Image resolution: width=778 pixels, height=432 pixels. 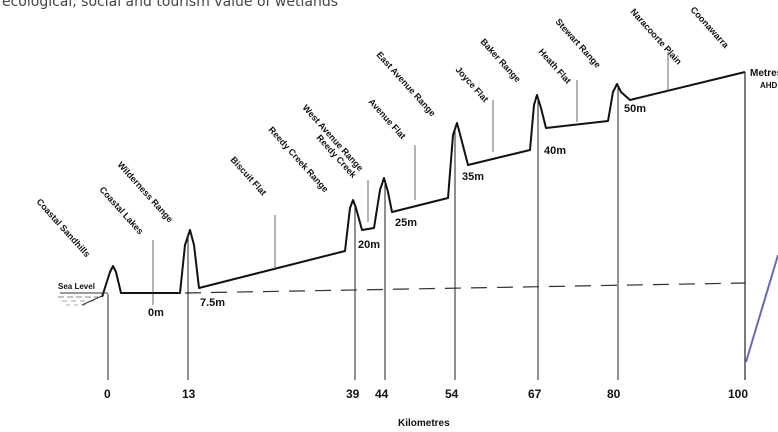 What do you see at coordinates (578, 43) in the screenshot?
I see `label-stewart-range: Stewart Range` at bounding box center [578, 43].